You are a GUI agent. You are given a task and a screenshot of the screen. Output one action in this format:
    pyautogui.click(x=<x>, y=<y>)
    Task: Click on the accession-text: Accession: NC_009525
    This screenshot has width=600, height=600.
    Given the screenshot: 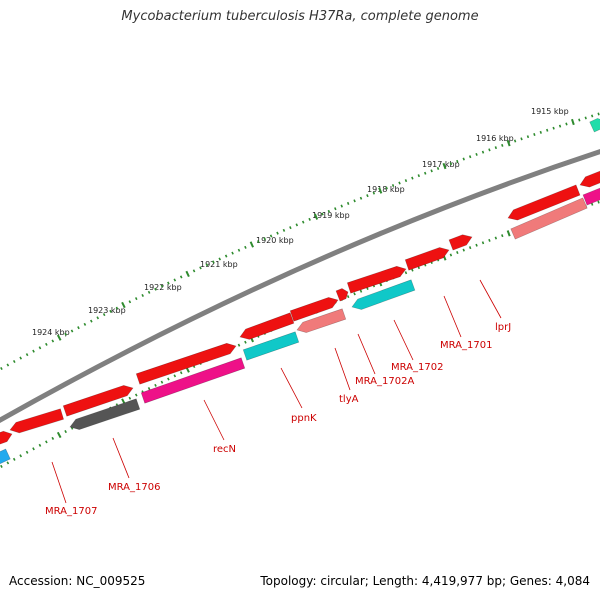 What is the action you would take?
    pyautogui.click(x=77, y=581)
    